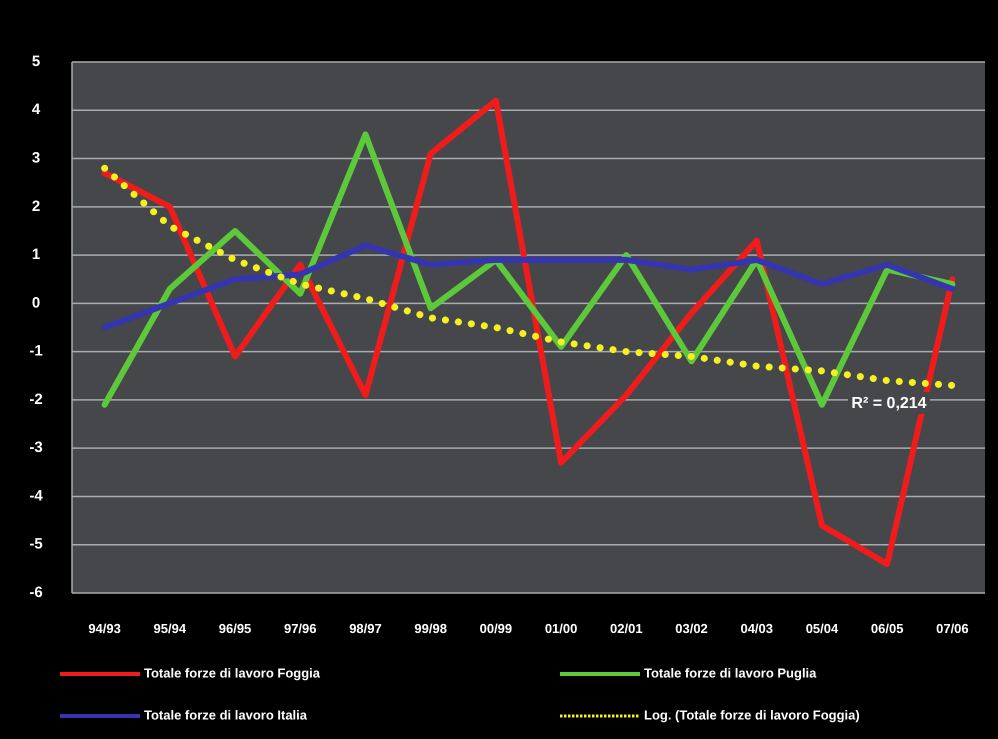  I want to click on x-tick-label: 94/93, so click(104, 628).